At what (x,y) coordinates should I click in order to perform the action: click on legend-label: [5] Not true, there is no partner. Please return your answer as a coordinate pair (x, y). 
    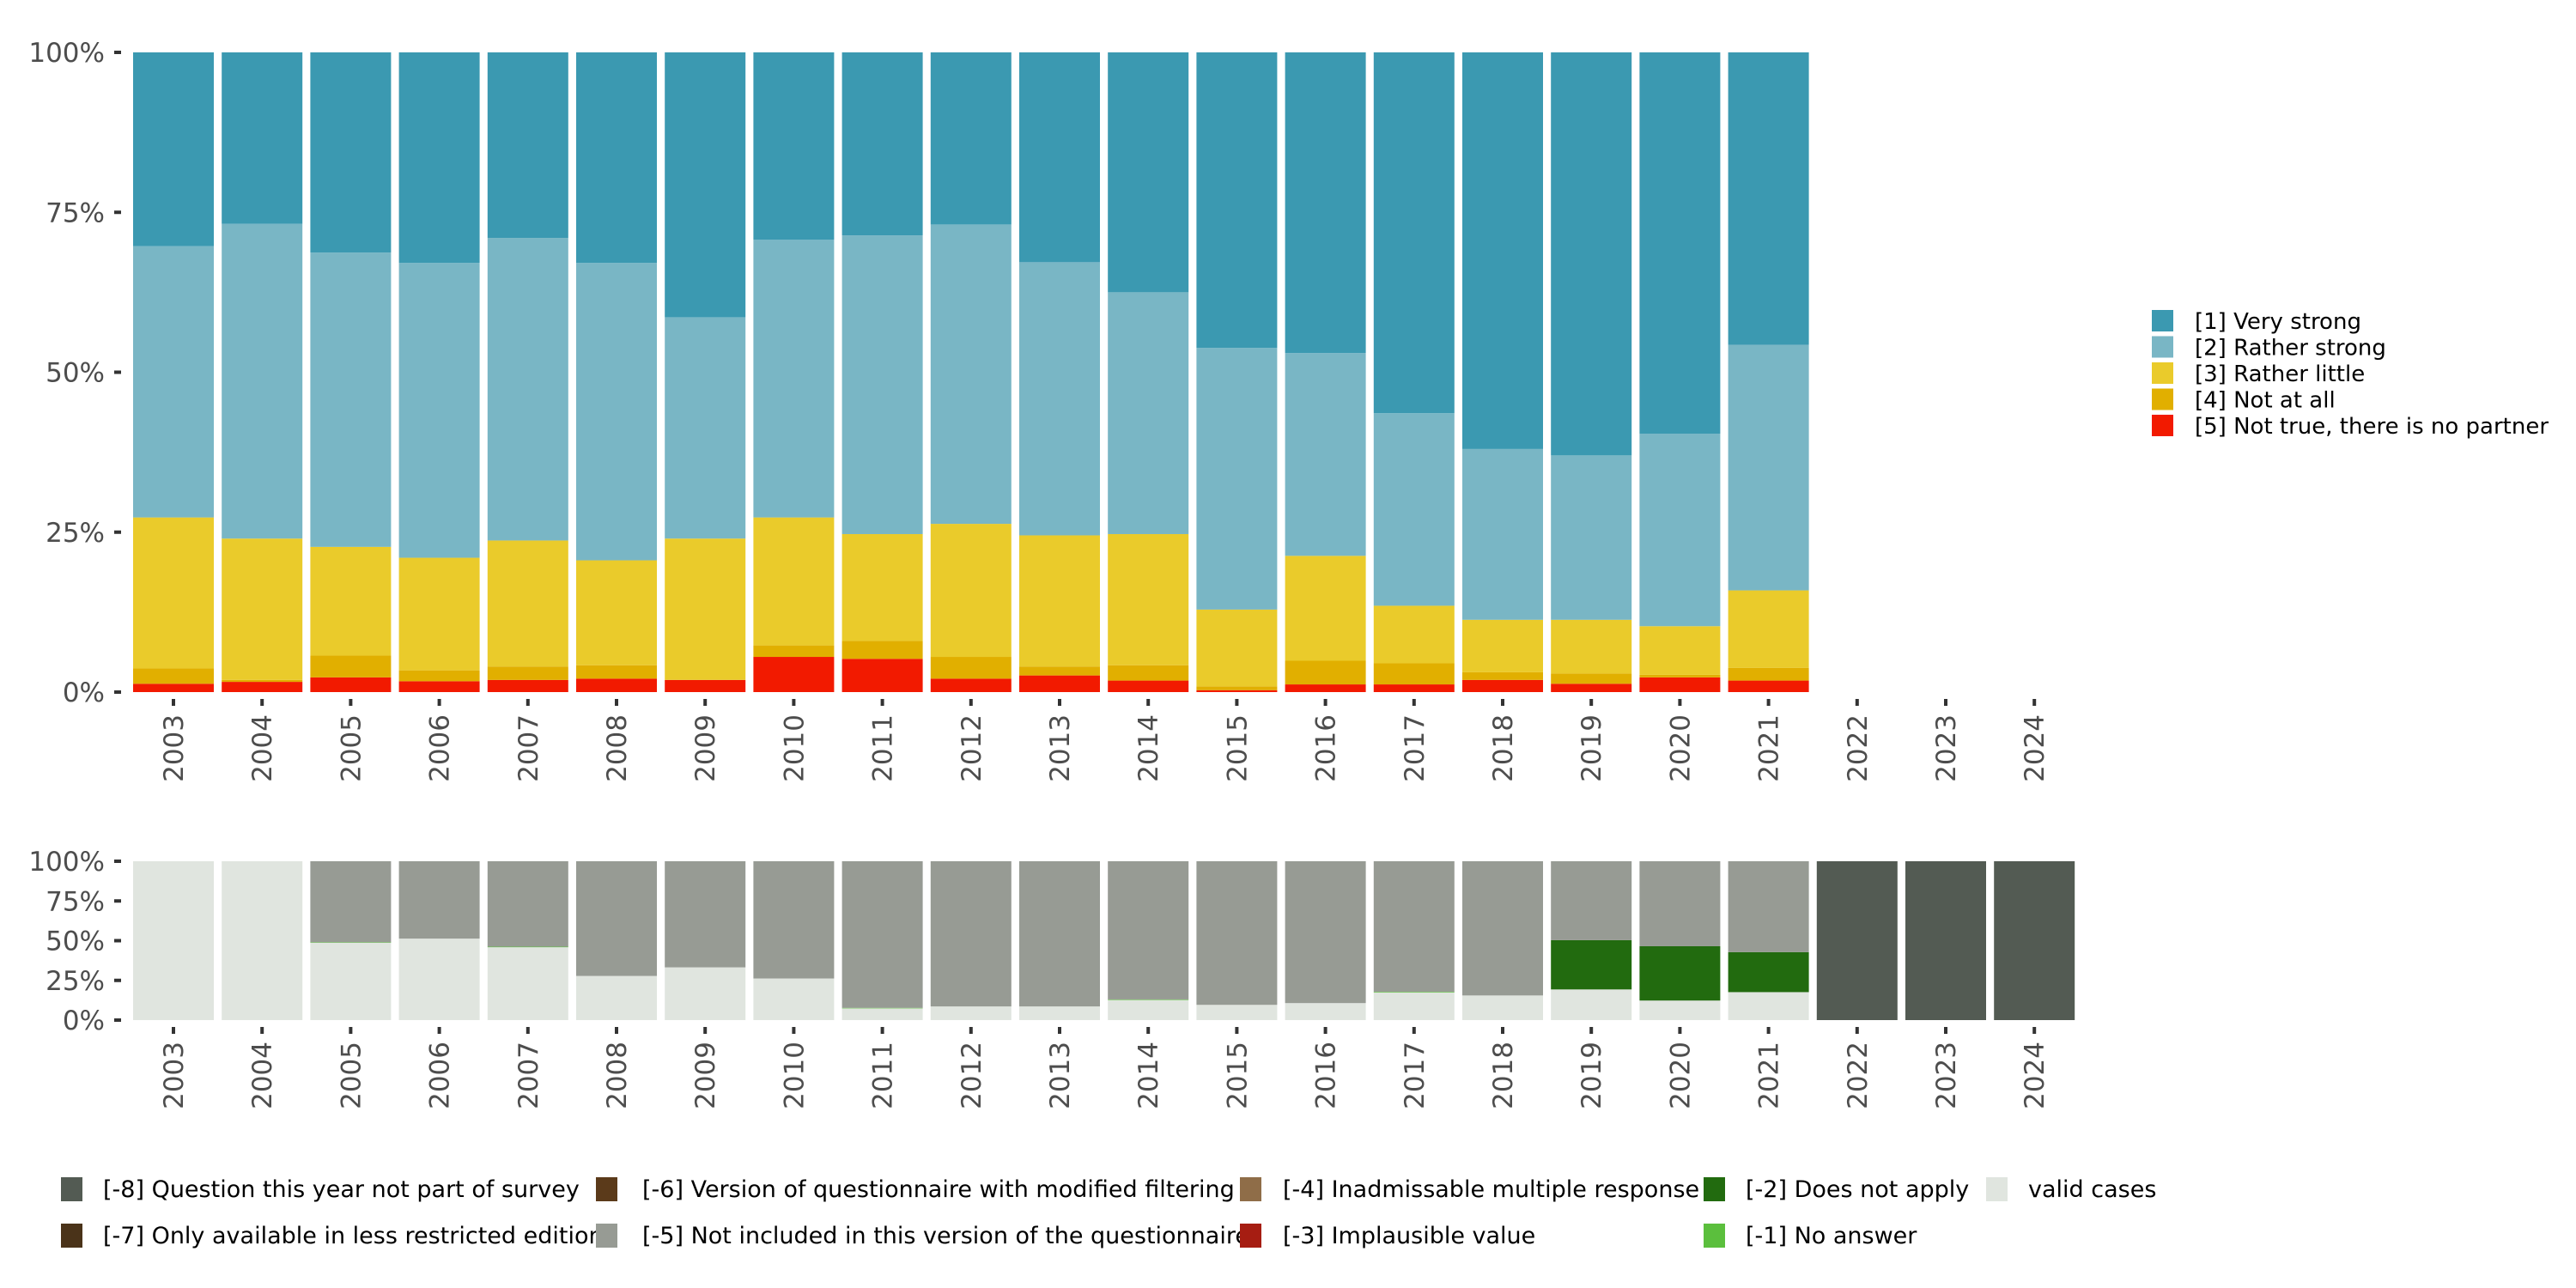
    Looking at the image, I should click on (2372, 427).